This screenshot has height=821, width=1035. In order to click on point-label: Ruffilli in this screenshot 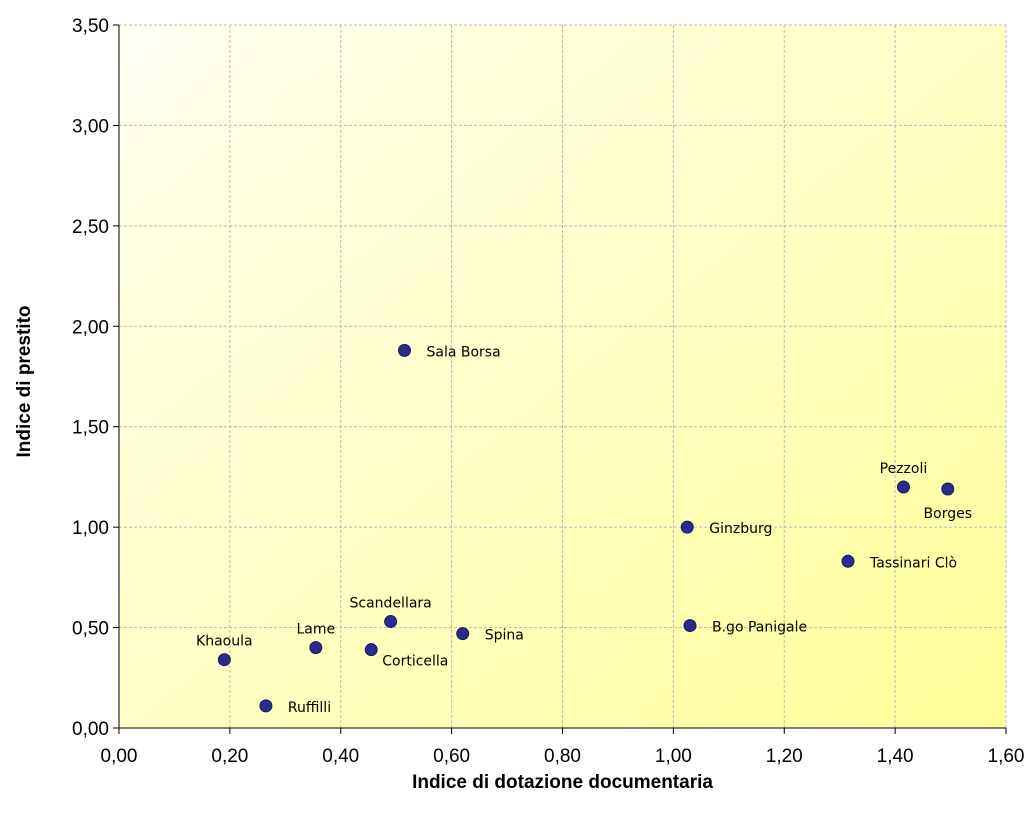, I will do `click(309, 708)`.